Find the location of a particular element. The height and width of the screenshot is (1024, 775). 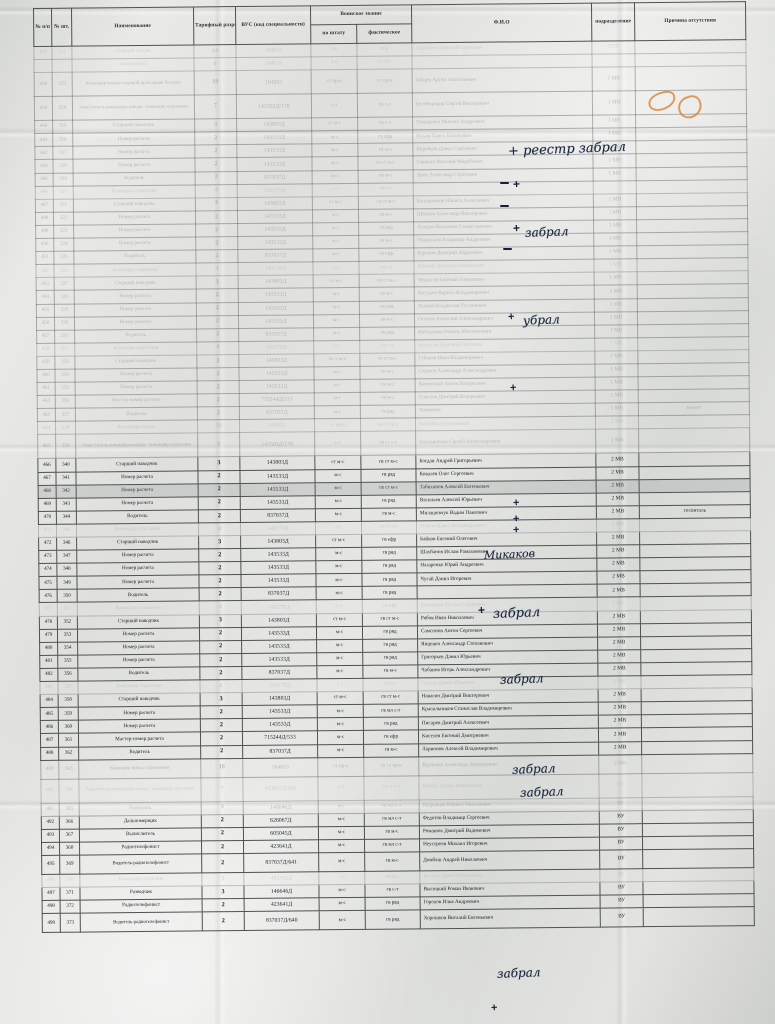

row-number: 486 is located at coordinates (49, 727).